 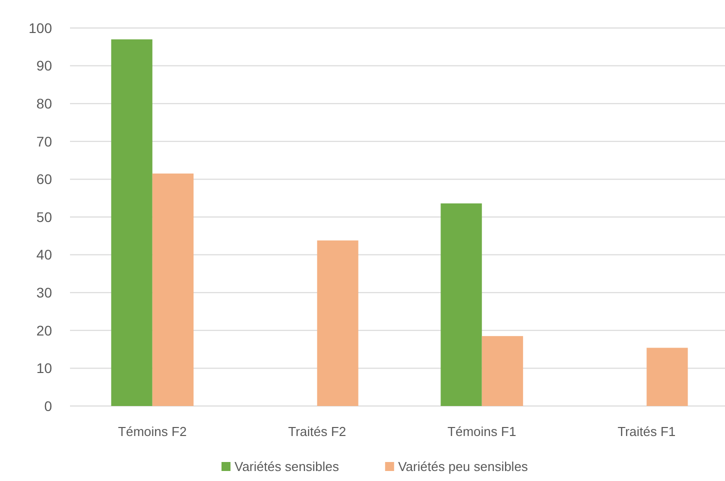 I want to click on y-tick-label: 100, so click(x=40, y=28).